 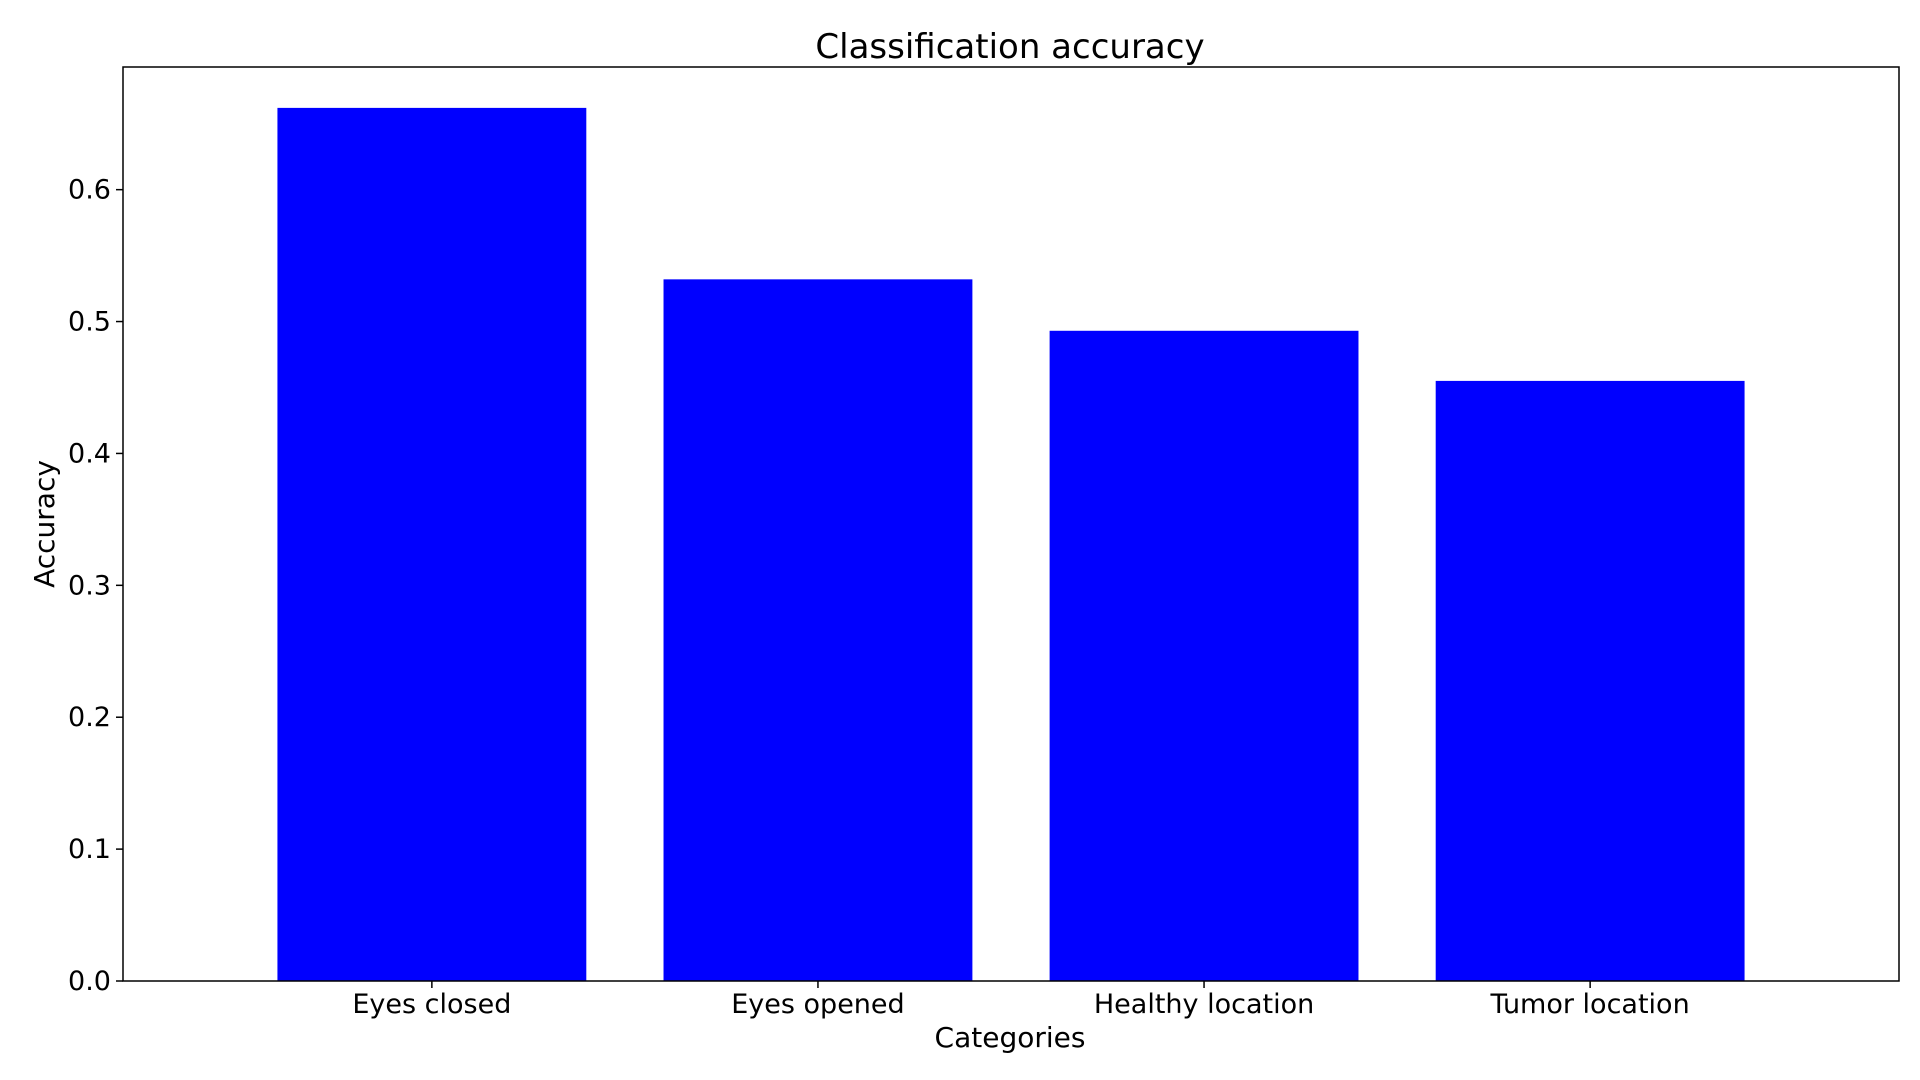 What do you see at coordinates (1590, 1004) in the screenshot?
I see `x-tick-label: Tumor location` at bounding box center [1590, 1004].